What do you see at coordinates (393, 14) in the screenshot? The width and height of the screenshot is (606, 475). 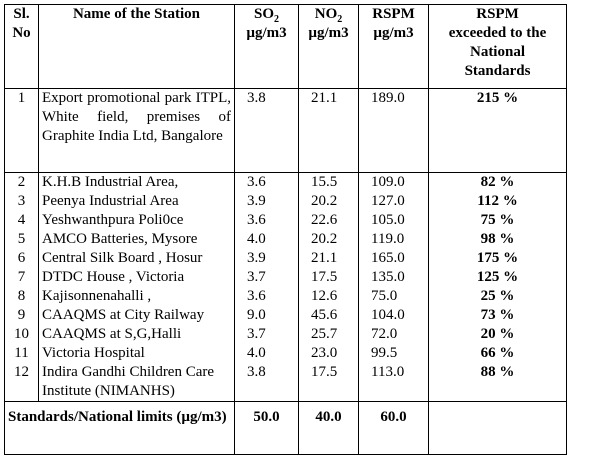 I see `header-rspm-main: RSPM` at bounding box center [393, 14].